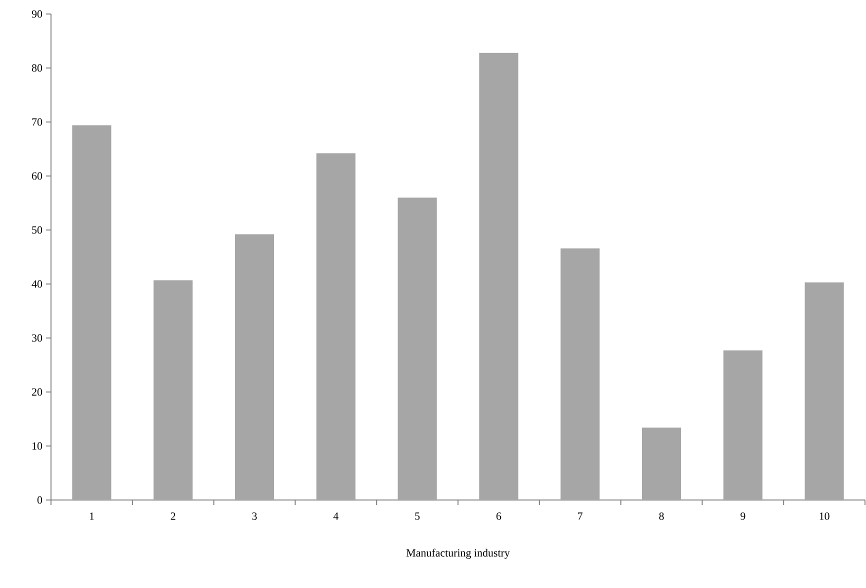  What do you see at coordinates (335, 516) in the screenshot?
I see `x-tick-label: 4` at bounding box center [335, 516].